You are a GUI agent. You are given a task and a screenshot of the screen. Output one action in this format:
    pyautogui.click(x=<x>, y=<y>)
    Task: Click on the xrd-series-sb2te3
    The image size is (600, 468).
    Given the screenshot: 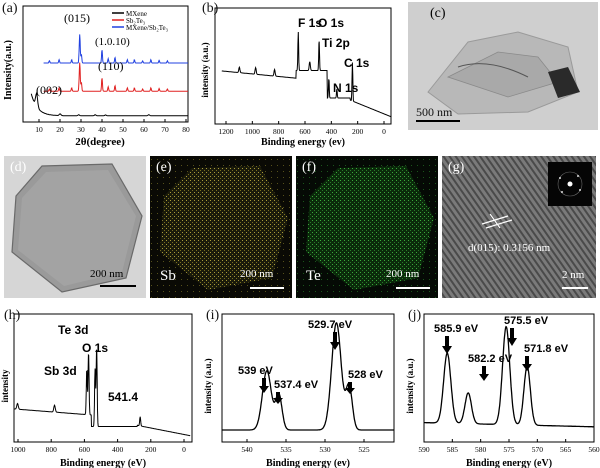 What is the action you would take?
    pyautogui.click(x=115, y=77)
    